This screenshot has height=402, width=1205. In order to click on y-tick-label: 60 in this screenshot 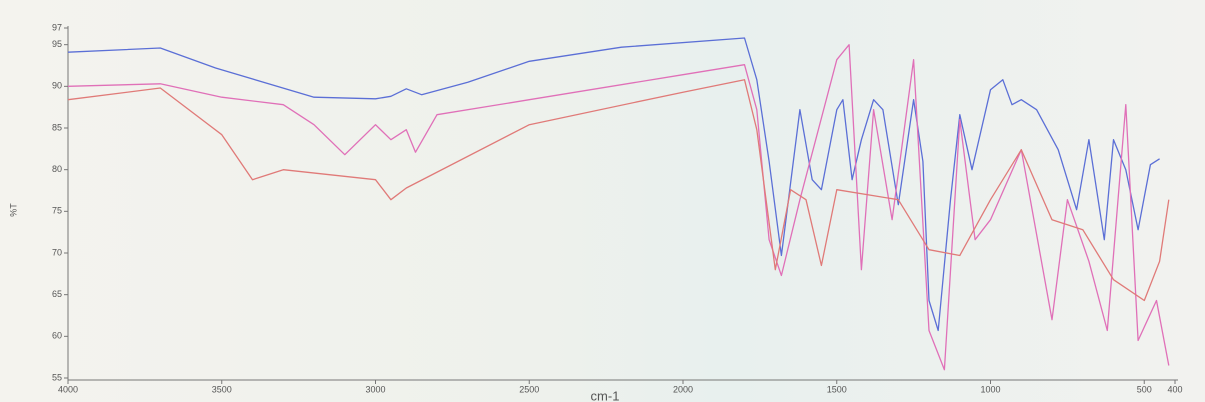, I will do `click(57, 336)`.